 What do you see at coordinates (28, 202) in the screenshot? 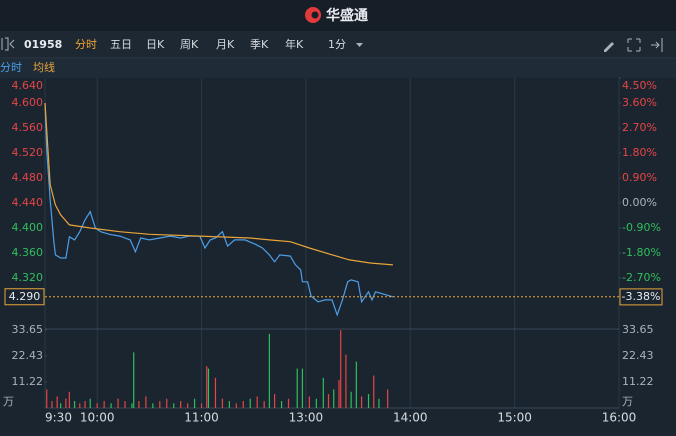
I see `y-tick-label: 4.440` at bounding box center [28, 202].